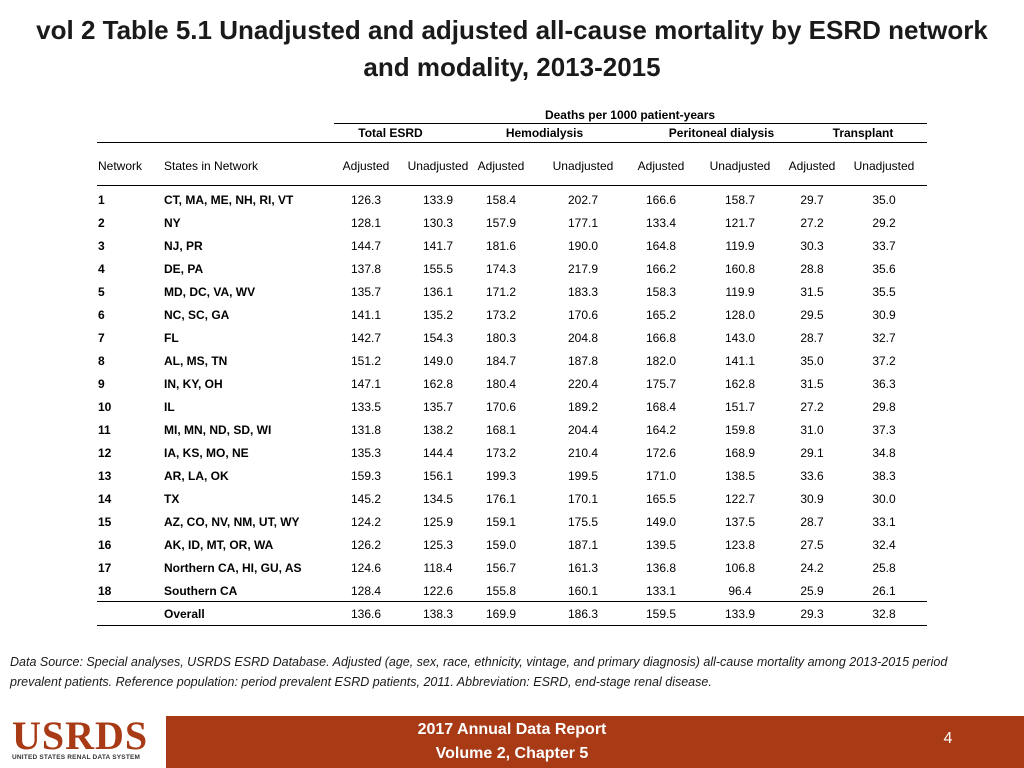 The width and height of the screenshot is (1024, 768). Describe the element at coordinates (120, 166) in the screenshot. I see `column-header-cell: Network` at that location.